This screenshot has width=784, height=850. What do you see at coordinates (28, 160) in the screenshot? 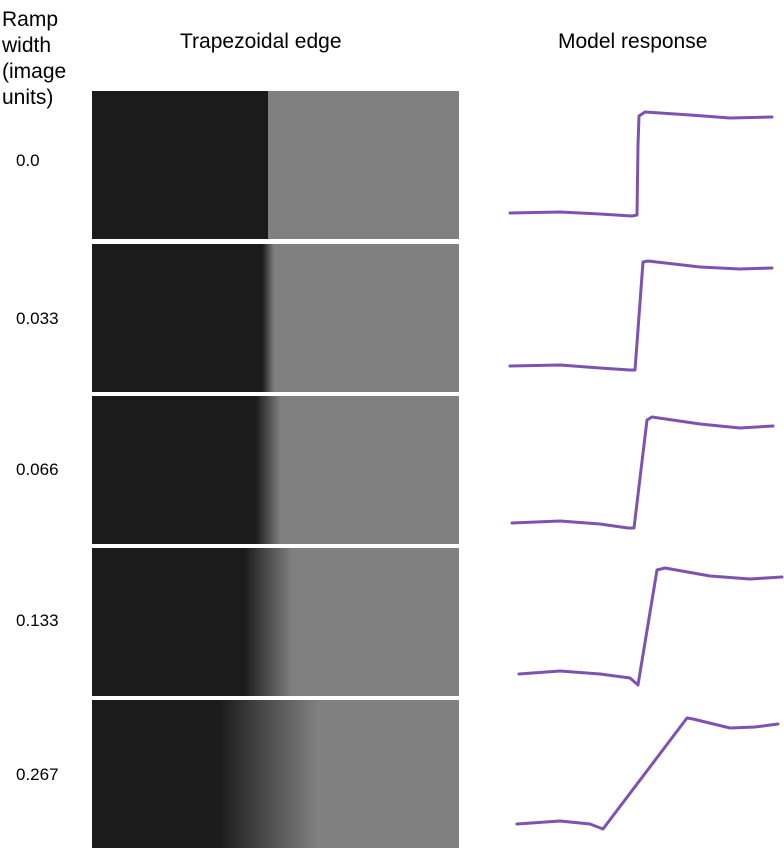
I see `ramp-width-label: 0.0` at bounding box center [28, 160].